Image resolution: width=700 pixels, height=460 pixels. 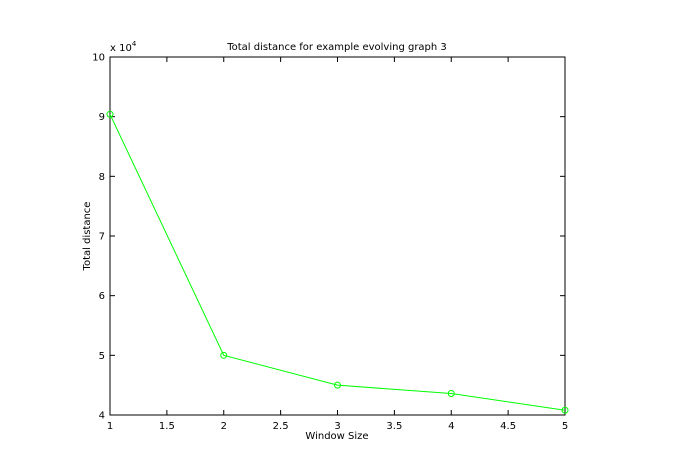 I want to click on x-tick-label: 3.5, so click(x=394, y=426).